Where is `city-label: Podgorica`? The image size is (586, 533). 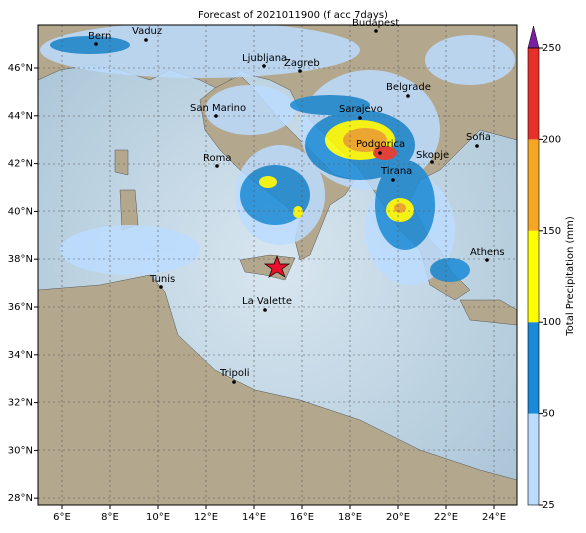
city-label: Podgorica is located at coordinates (380, 144).